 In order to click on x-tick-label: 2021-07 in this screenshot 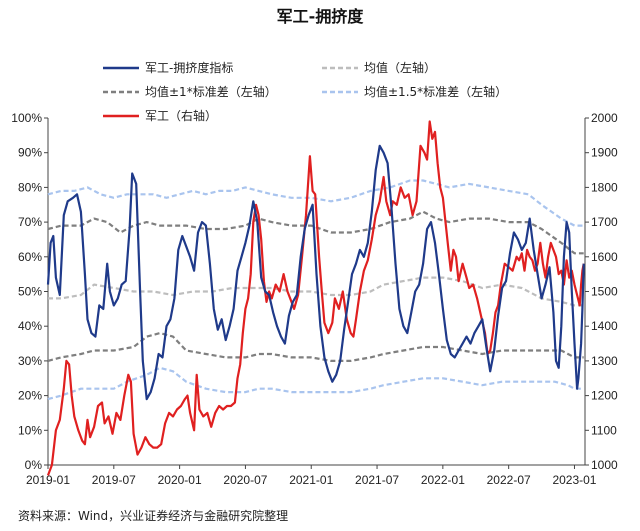, I will do `click(377, 480)`.